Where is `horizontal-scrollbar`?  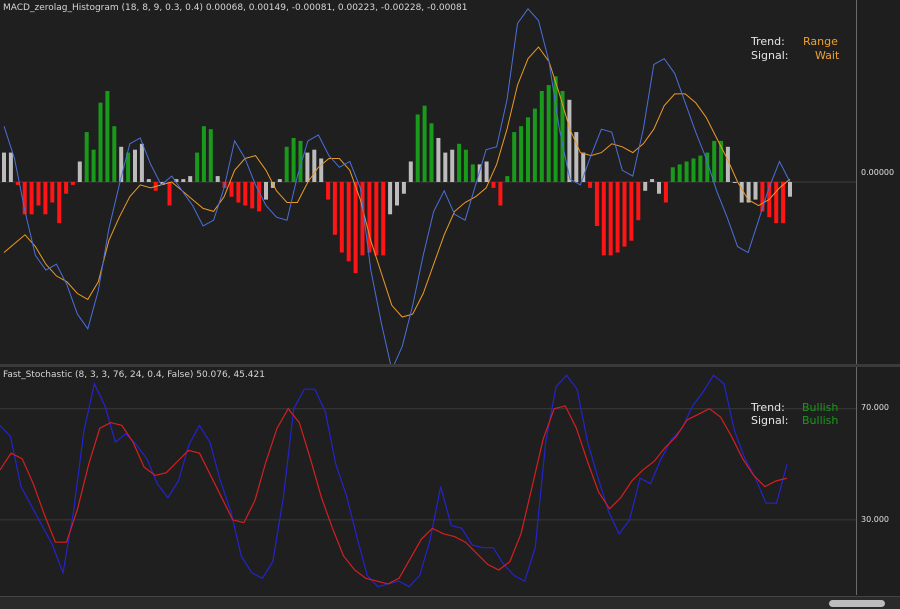
horizontal-scrollbar is located at coordinates (450, 602).